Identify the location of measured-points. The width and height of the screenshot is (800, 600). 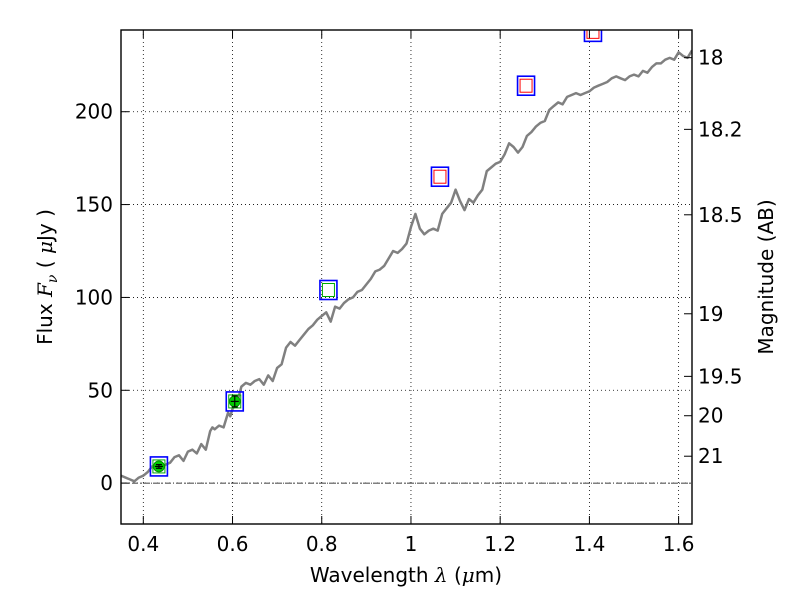
(197, 434).